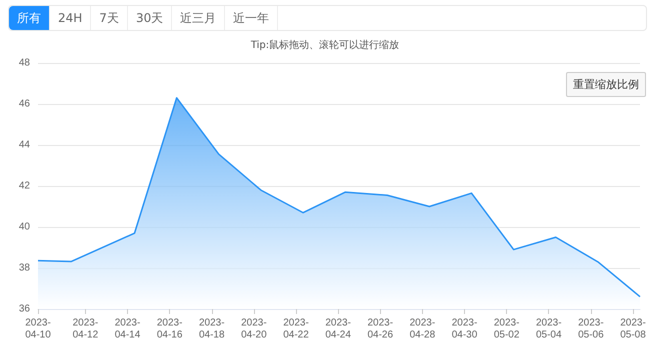 The width and height of the screenshot is (650, 353). Describe the element at coordinates (127, 329) in the screenshot. I see `x-tick-label: 2023-04-14` at that location.